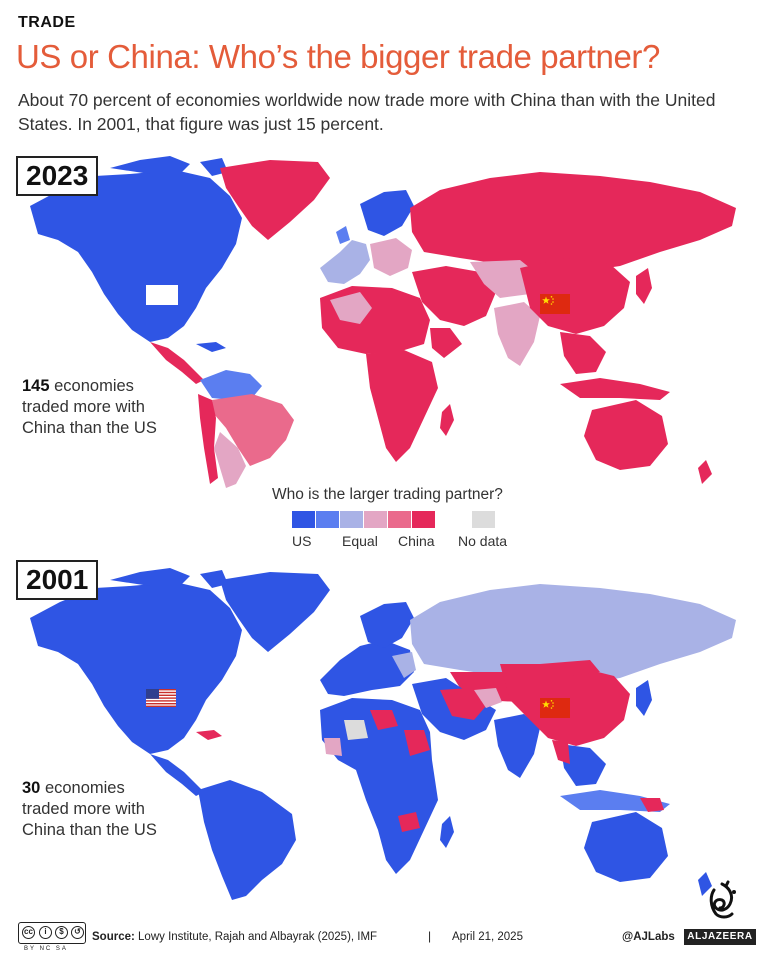 Image resolution: width=770 pixels, height=962 pixels. What do you see at coordinates (487, 937) in the screenshot?
I see `publish-date: April 21, 2025` at bounding box center [487, 937].